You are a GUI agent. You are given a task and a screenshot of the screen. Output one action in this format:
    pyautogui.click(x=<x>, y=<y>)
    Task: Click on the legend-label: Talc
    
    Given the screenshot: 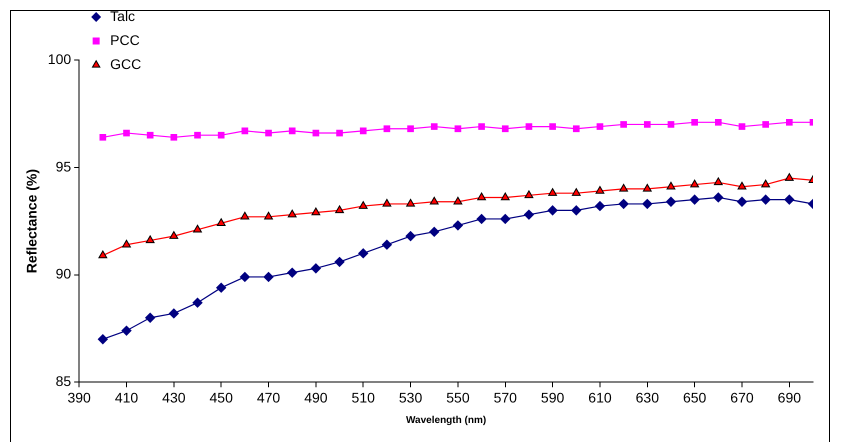 What is the action you would take?
    pyautogui.click(x=123, y=16)
    